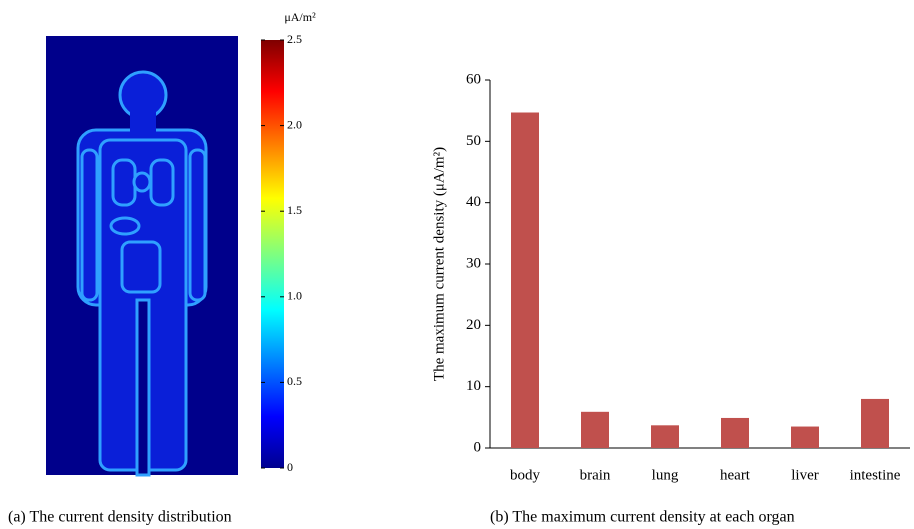  What do you see at coordinates (735, 475) in the screenshot?
I see `x-tick-label: heart` at bounding box center [735, 475].